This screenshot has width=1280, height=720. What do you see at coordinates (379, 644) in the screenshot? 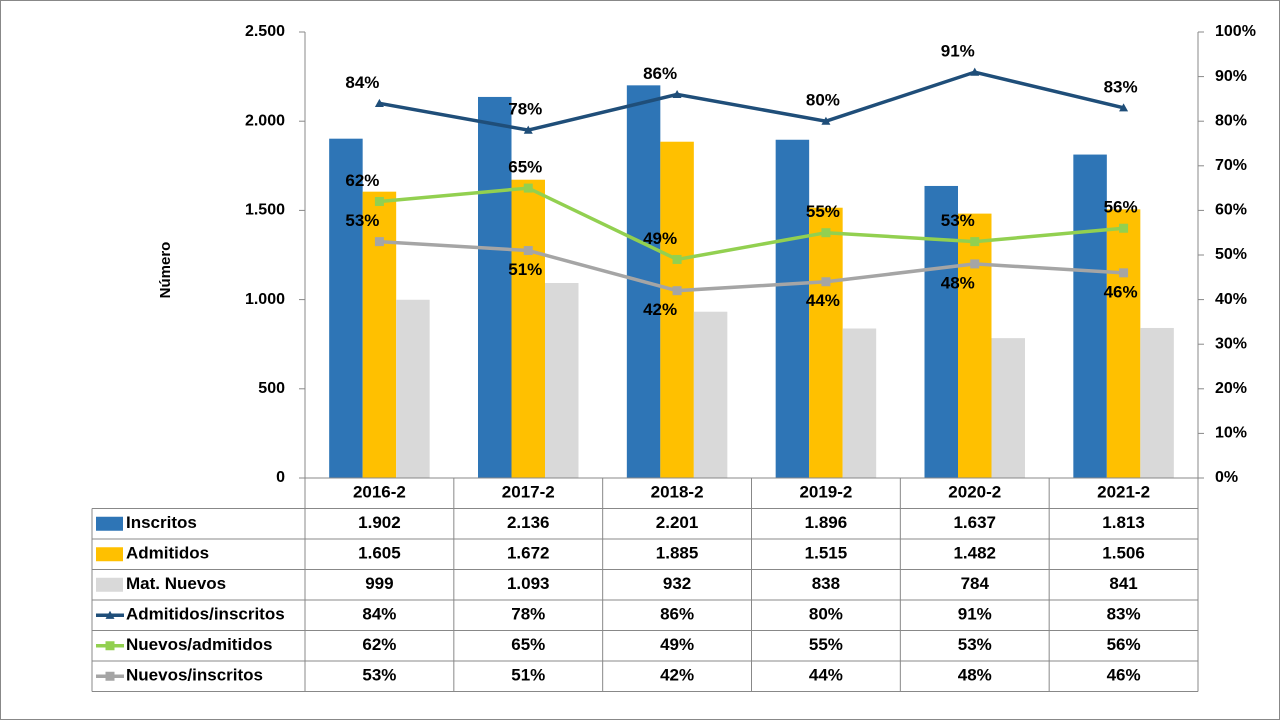
I see `table-cell: 62%` at bounding box center [379, 644].